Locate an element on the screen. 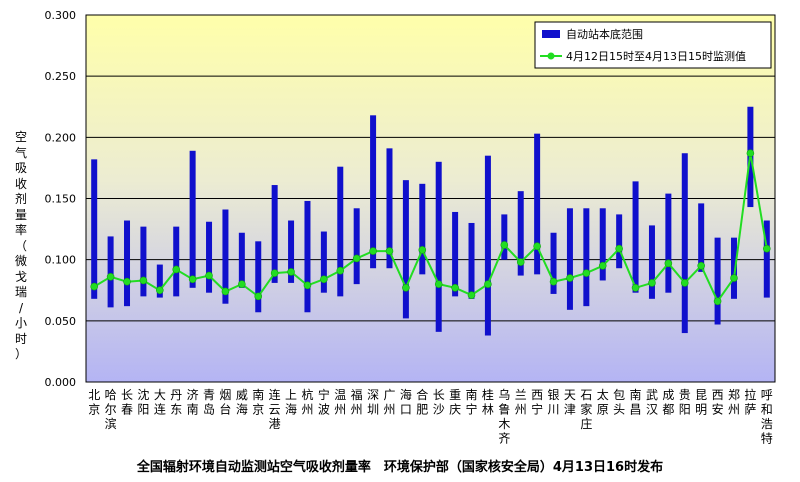 The image size is (800, 482). y-tick-label: 0.200 is located at coordinates (61, 137).